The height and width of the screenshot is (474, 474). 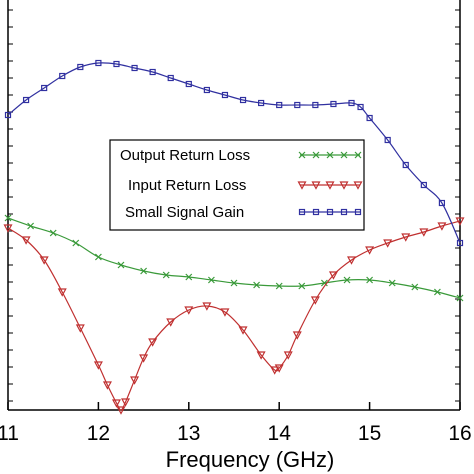 What do you see at coordinates (187, 185) in the screenshot?
I see `legend-label: Input Return Loss` at bounding box center [187, 185].